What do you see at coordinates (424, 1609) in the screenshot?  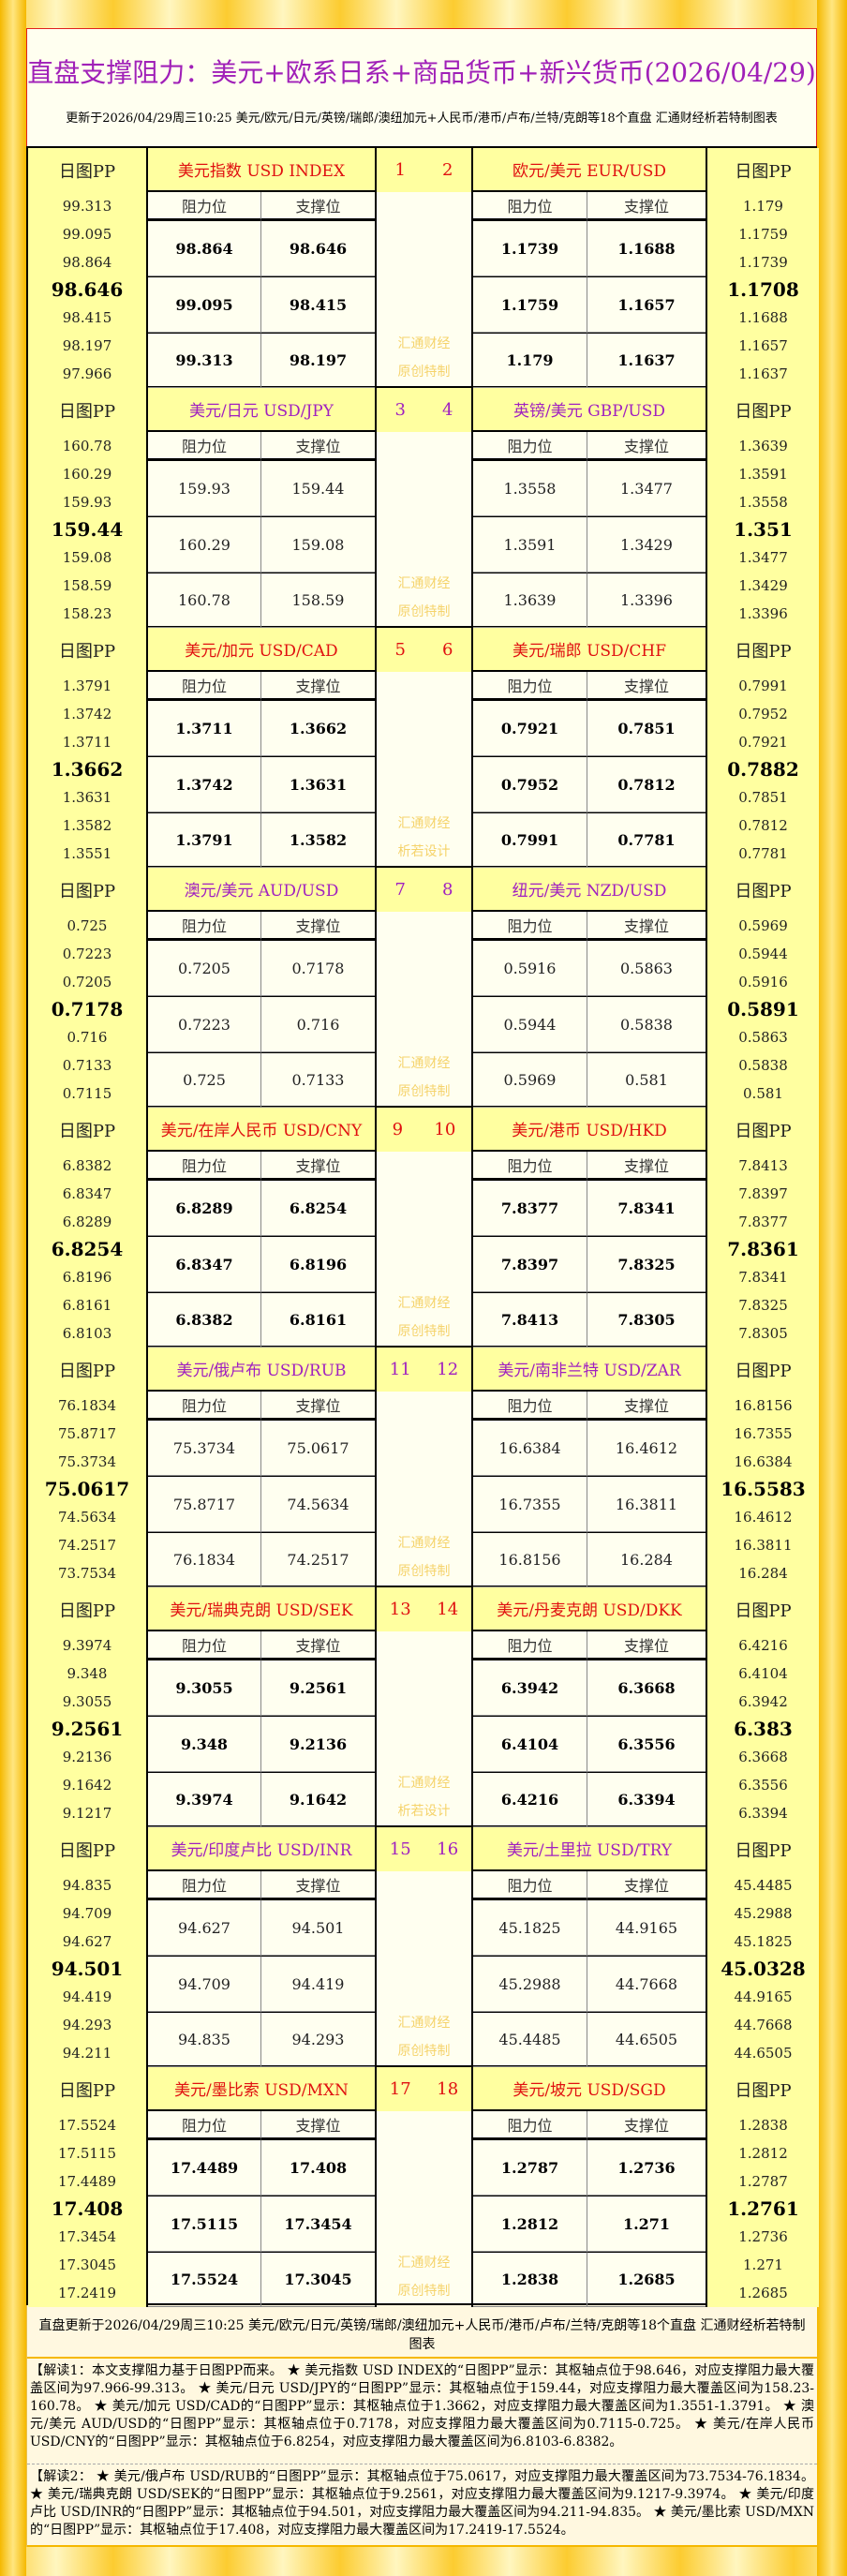 I see `pair-numbers: 13 14` at bounding box center [424, 1609].